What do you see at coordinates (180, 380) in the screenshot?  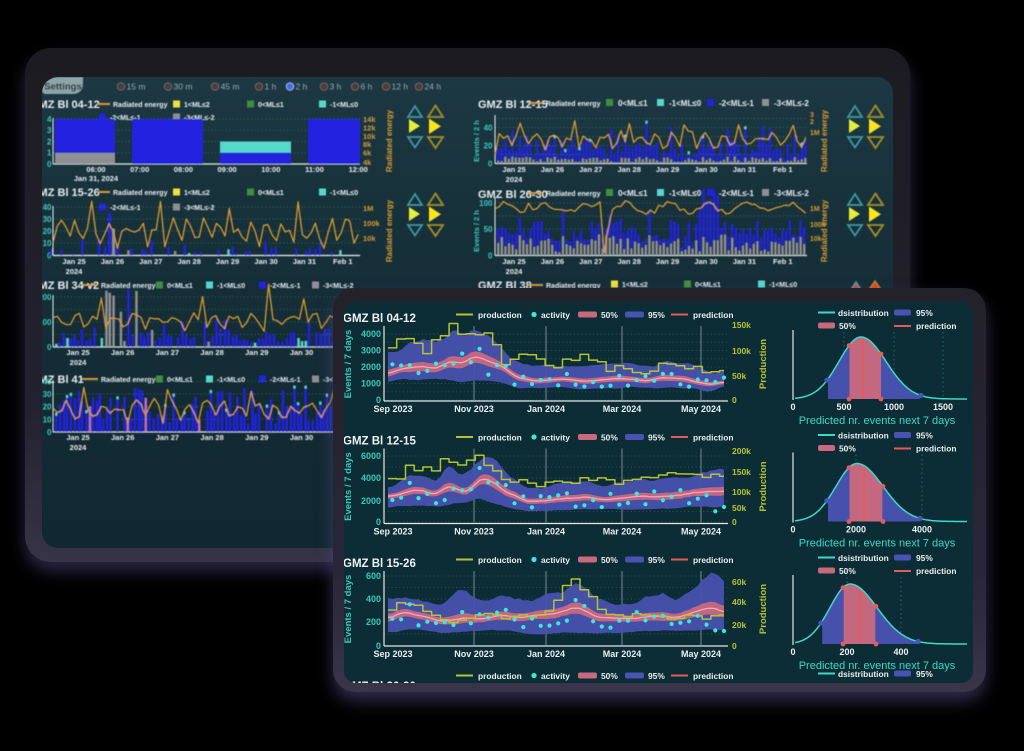 I see `svg-text: 0<ML≤1` at bounding box center [180, 380].